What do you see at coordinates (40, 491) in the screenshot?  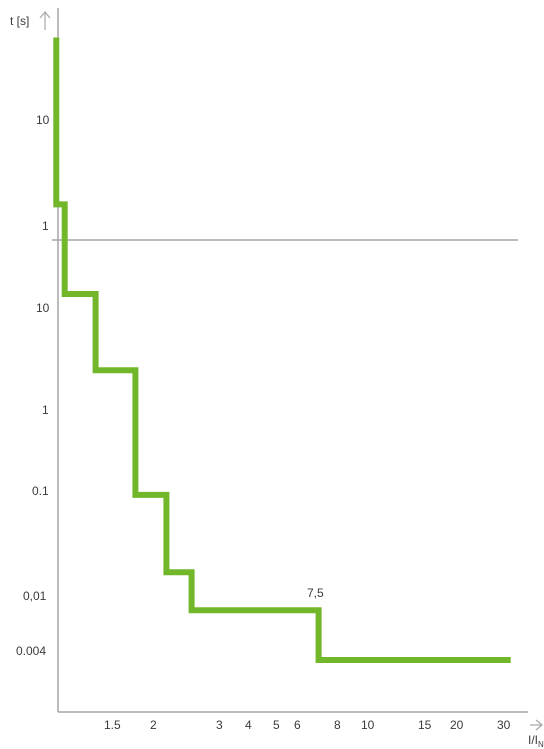 I see `y-tick-label: 0.1` at bounding box center [40, 491].